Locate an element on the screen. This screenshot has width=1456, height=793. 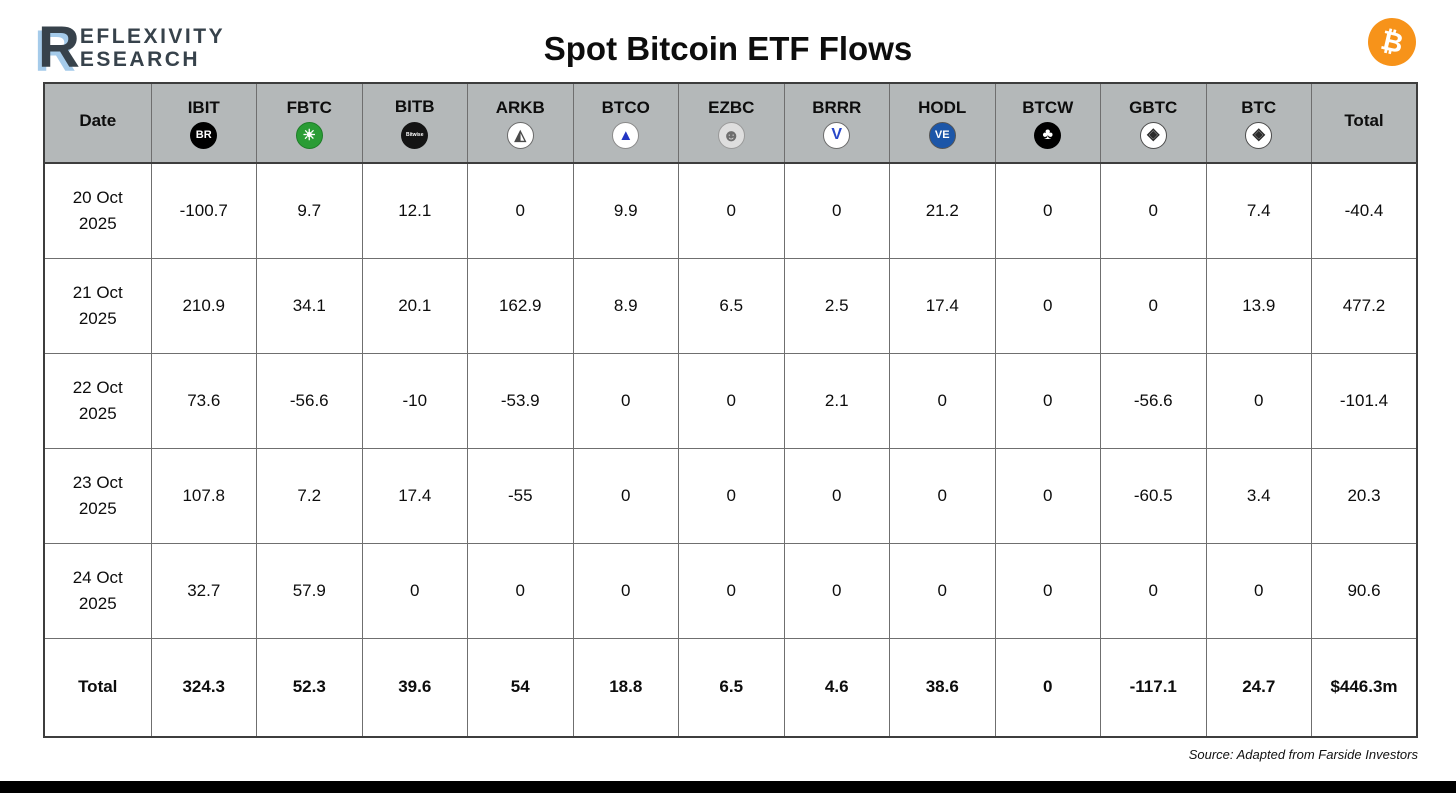
flow-value-cell: 34.1 is located at coordinates (309, 305).